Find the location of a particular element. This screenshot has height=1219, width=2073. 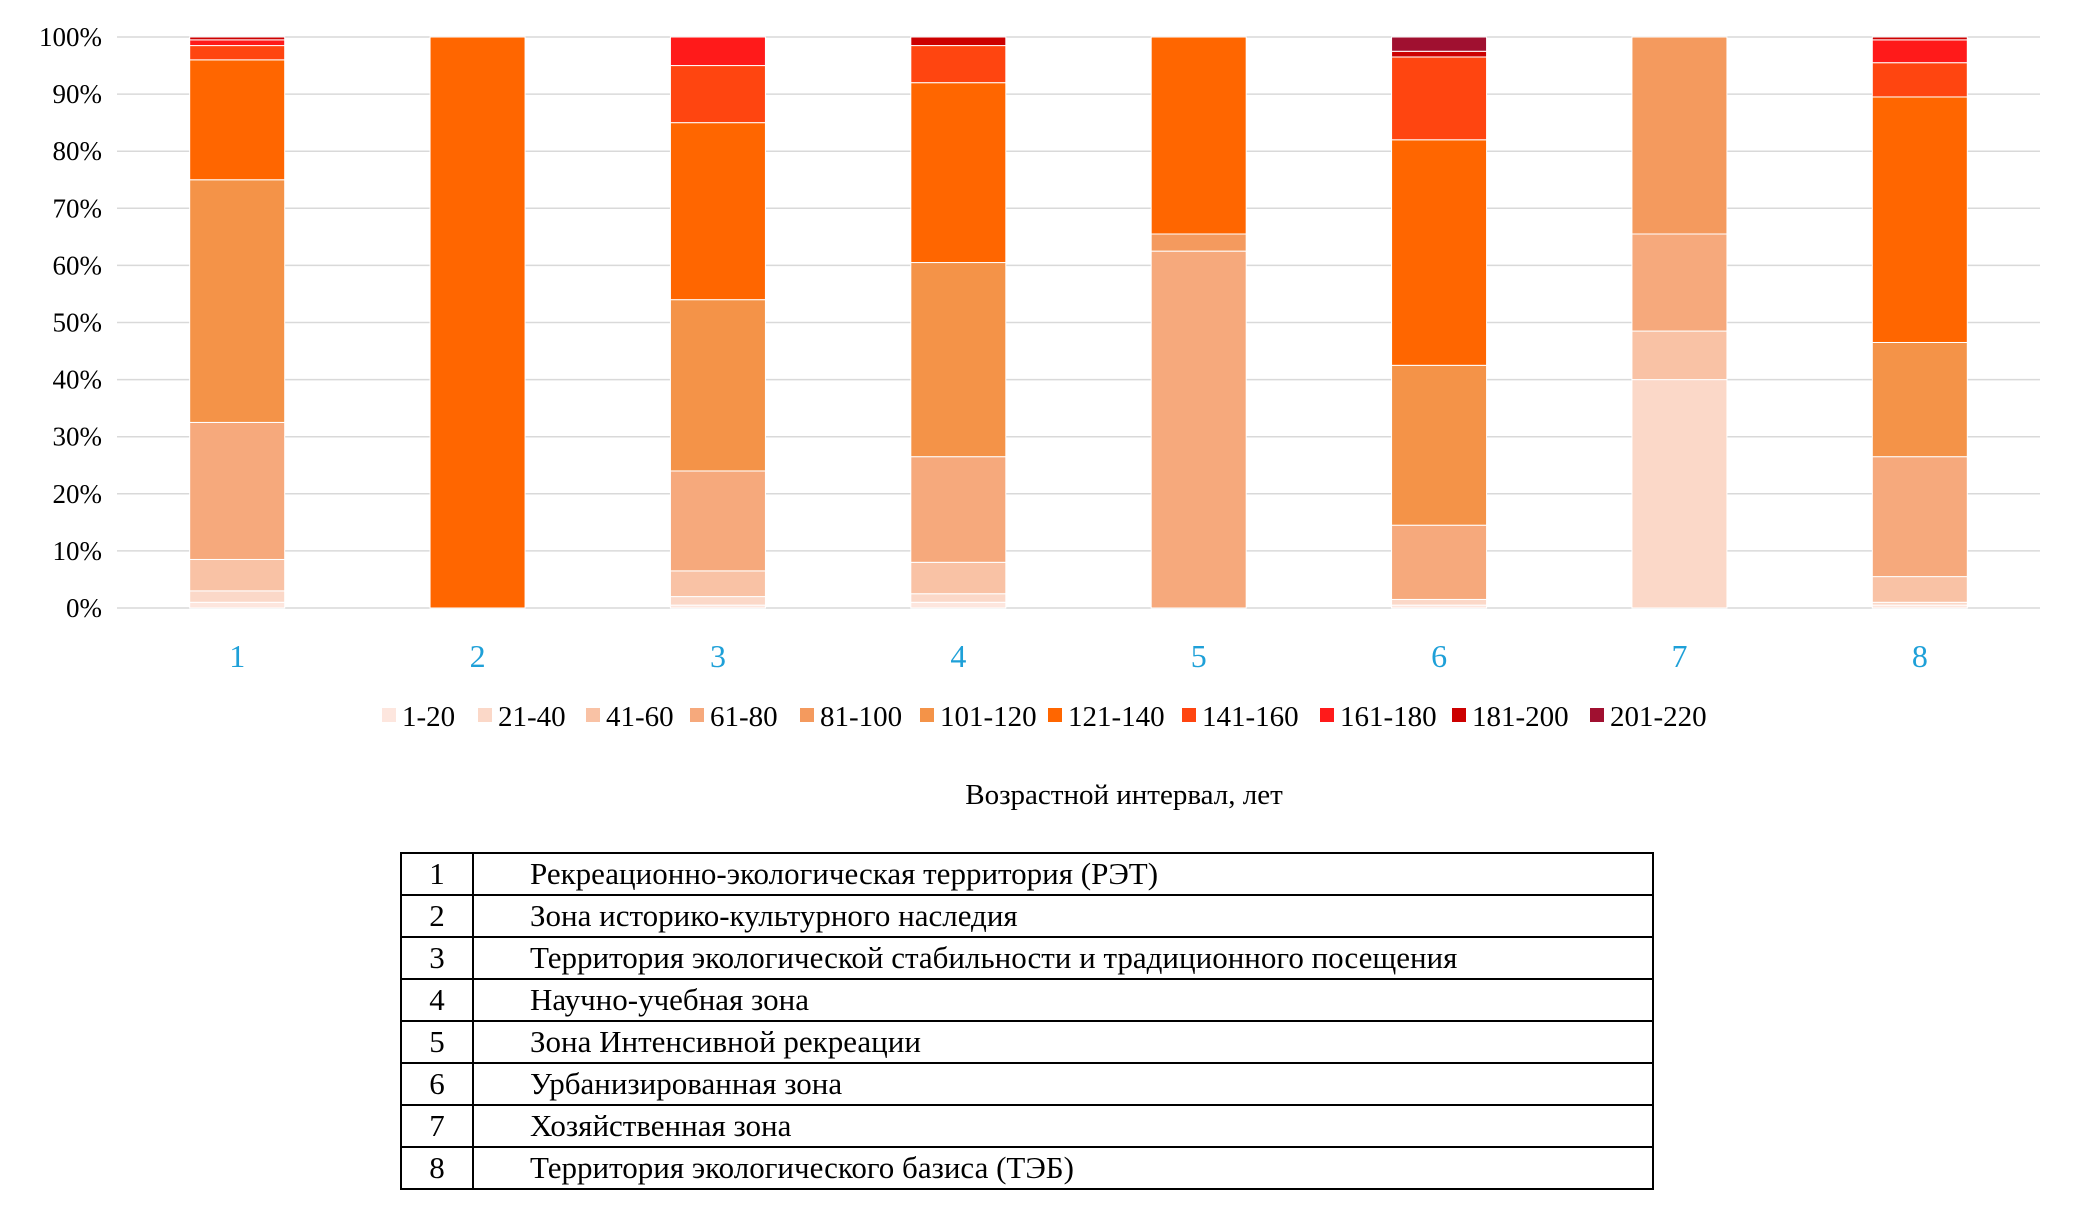

legend-label: 181-200 is located at coordinates (1520, 717).